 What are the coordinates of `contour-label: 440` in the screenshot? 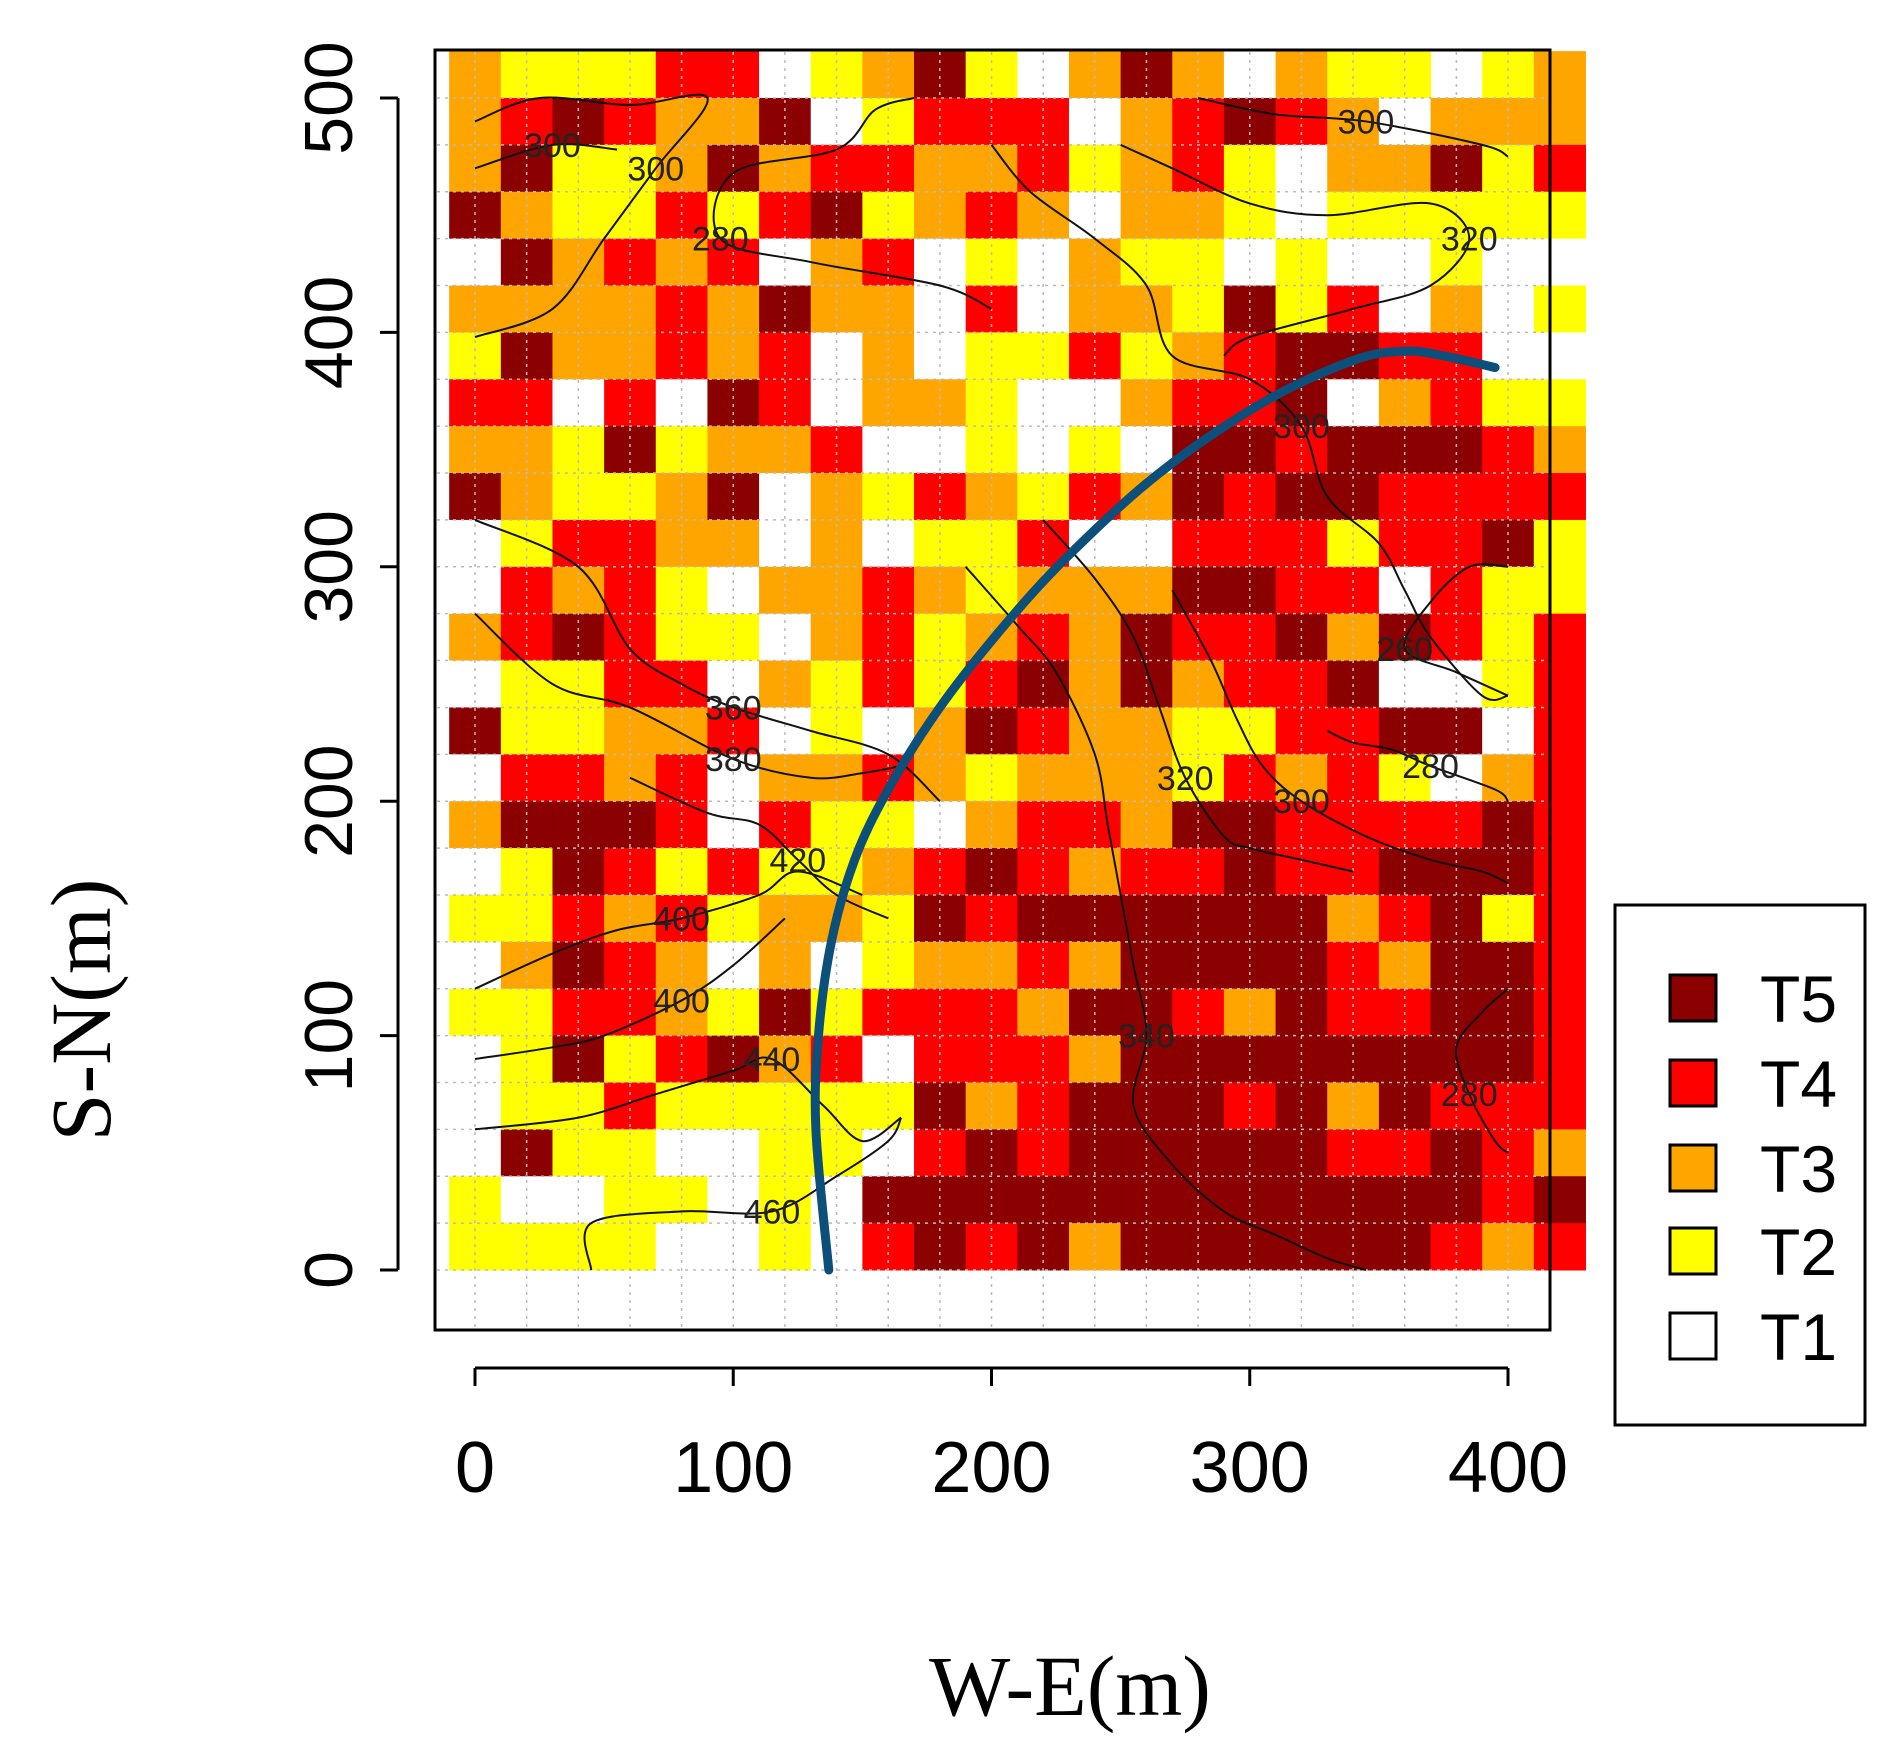 It's located at (772, 1060).